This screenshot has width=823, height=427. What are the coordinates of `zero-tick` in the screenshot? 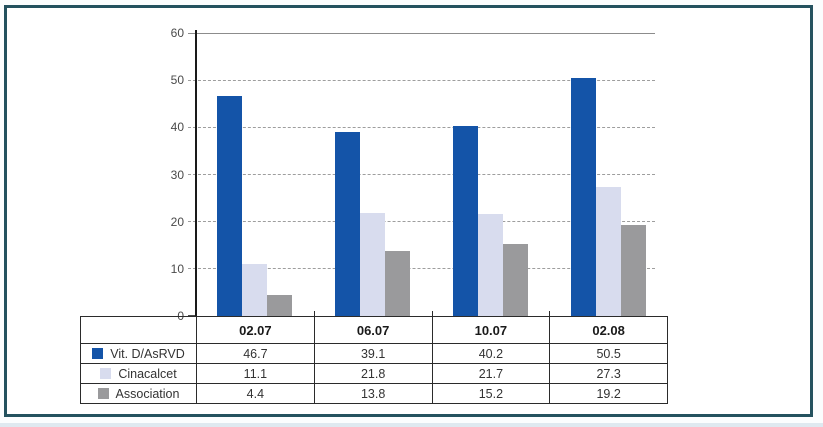 It's located at (192, 315).